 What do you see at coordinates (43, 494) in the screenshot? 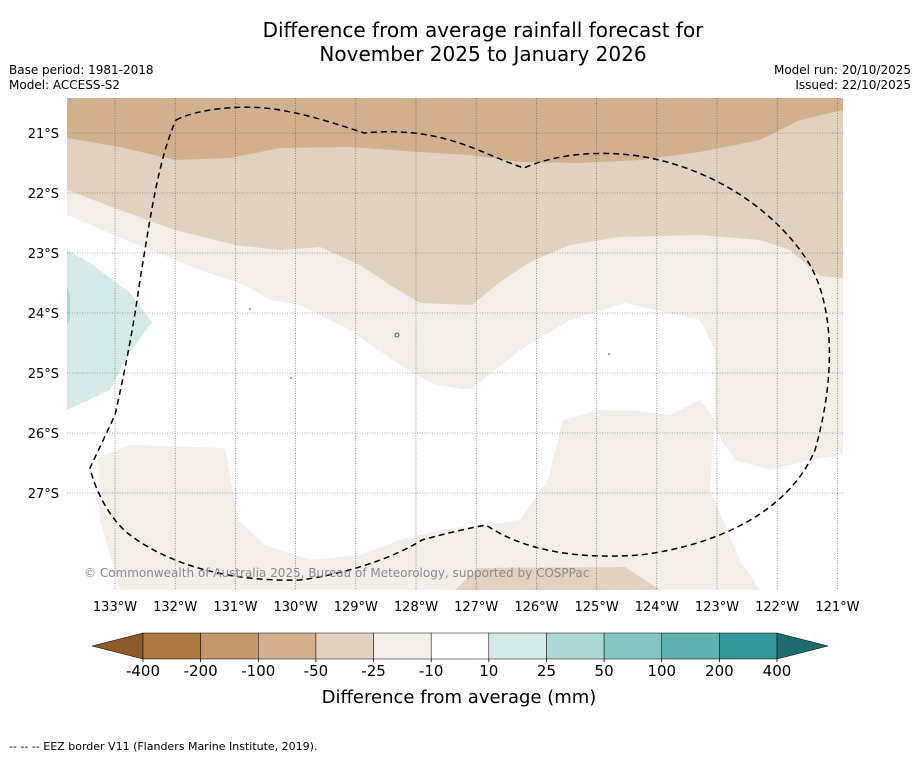
I see `latitude-label: 27°S` at bounding box center [43, 494].